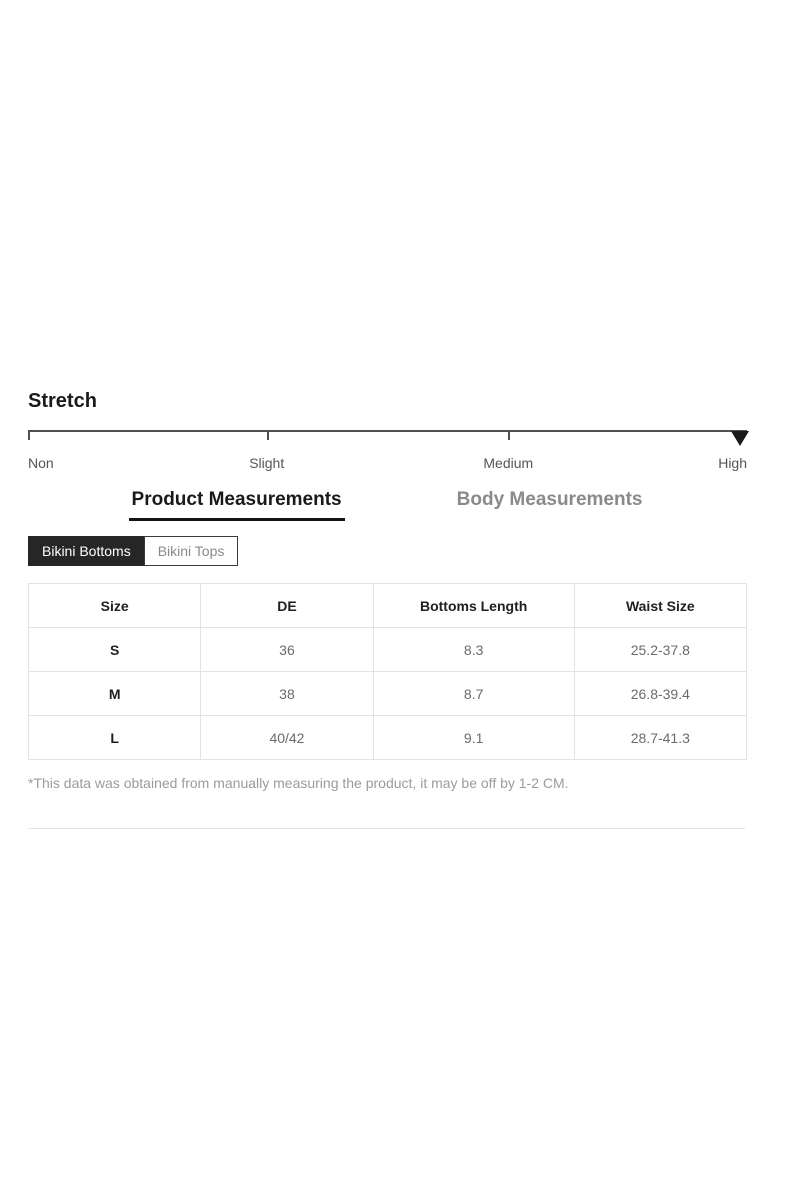 Image resolution: width=800 pixels, height=1200 pixels. What do you see at coordinates (287, 693) in the screenshot?
I see `cell-de: 38` at bounding box center [287, 693].